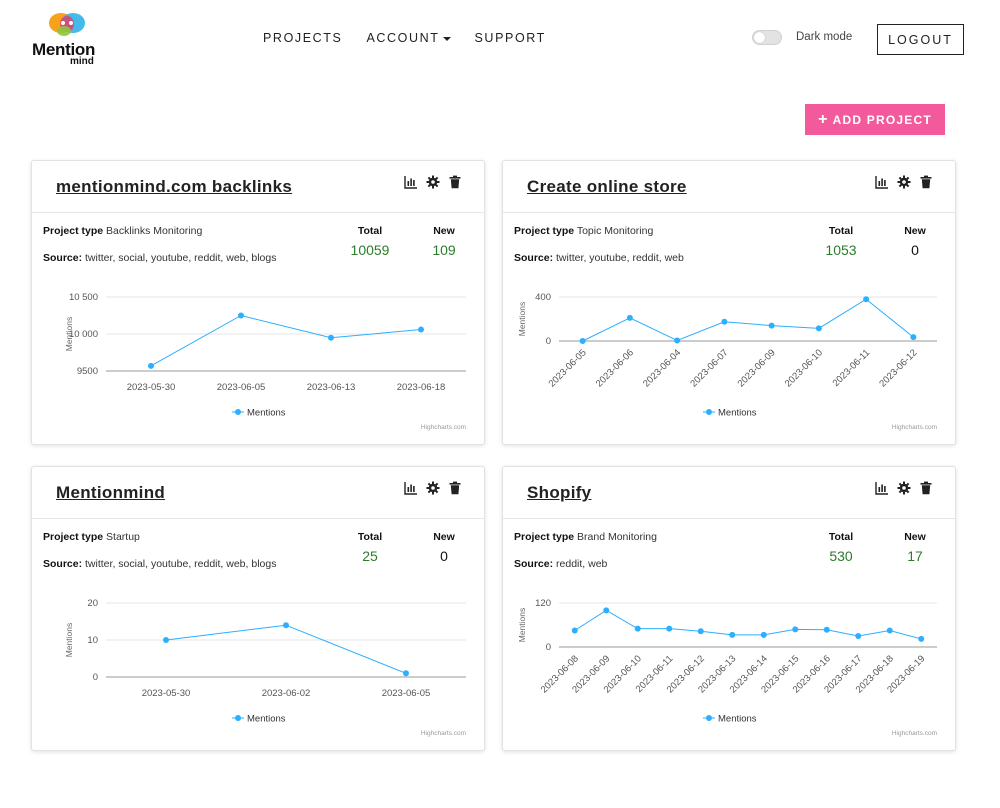 The width and height of the screenshot is (1000, 808). I want to click on toggle-knob, so click(759, 37).